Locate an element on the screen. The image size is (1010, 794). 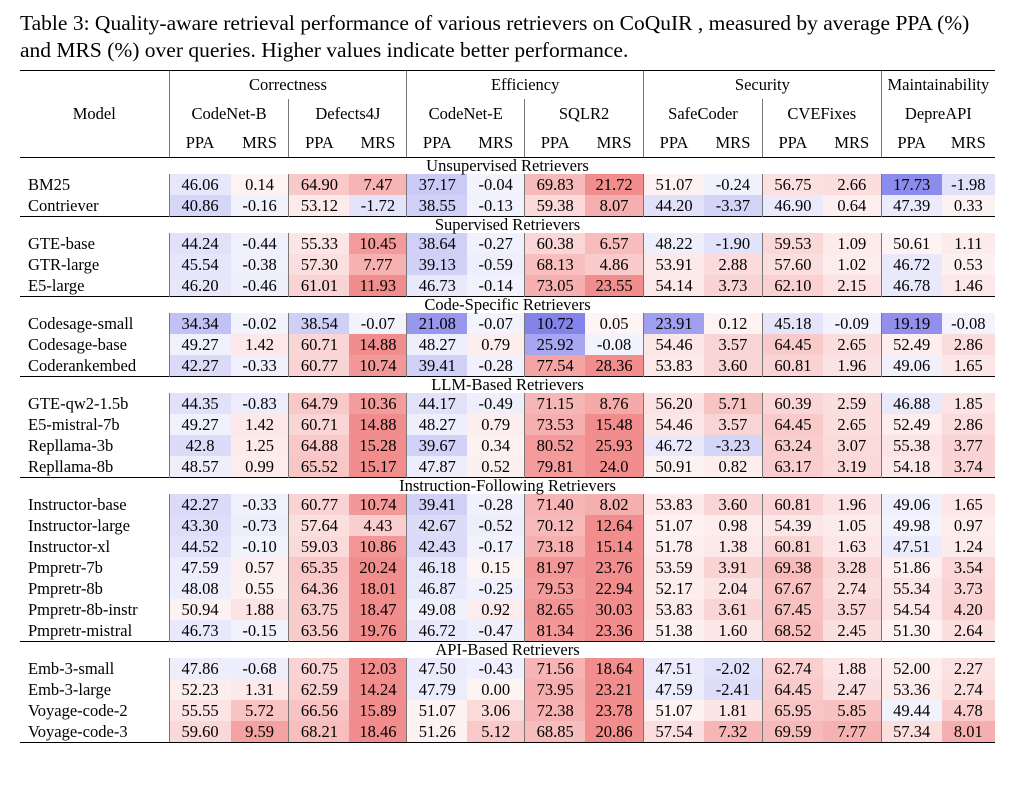
ppa-value-cell: 54.39 is located at coordinates (792, 525).